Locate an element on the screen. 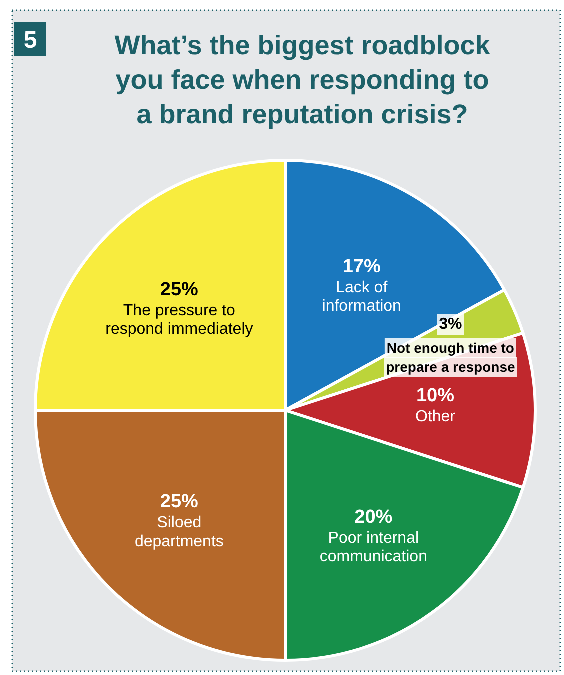  slice-label: The pressure to respond immediately is located at coordinates (180, 320).